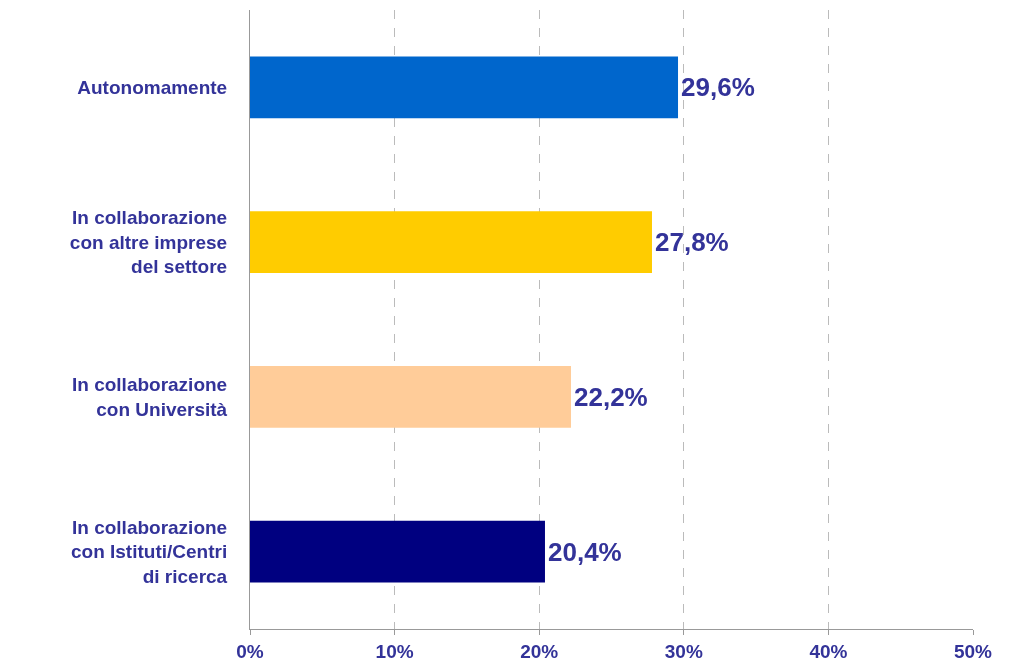  I want to click on x-tick-label: 10%, so click(394, 651).